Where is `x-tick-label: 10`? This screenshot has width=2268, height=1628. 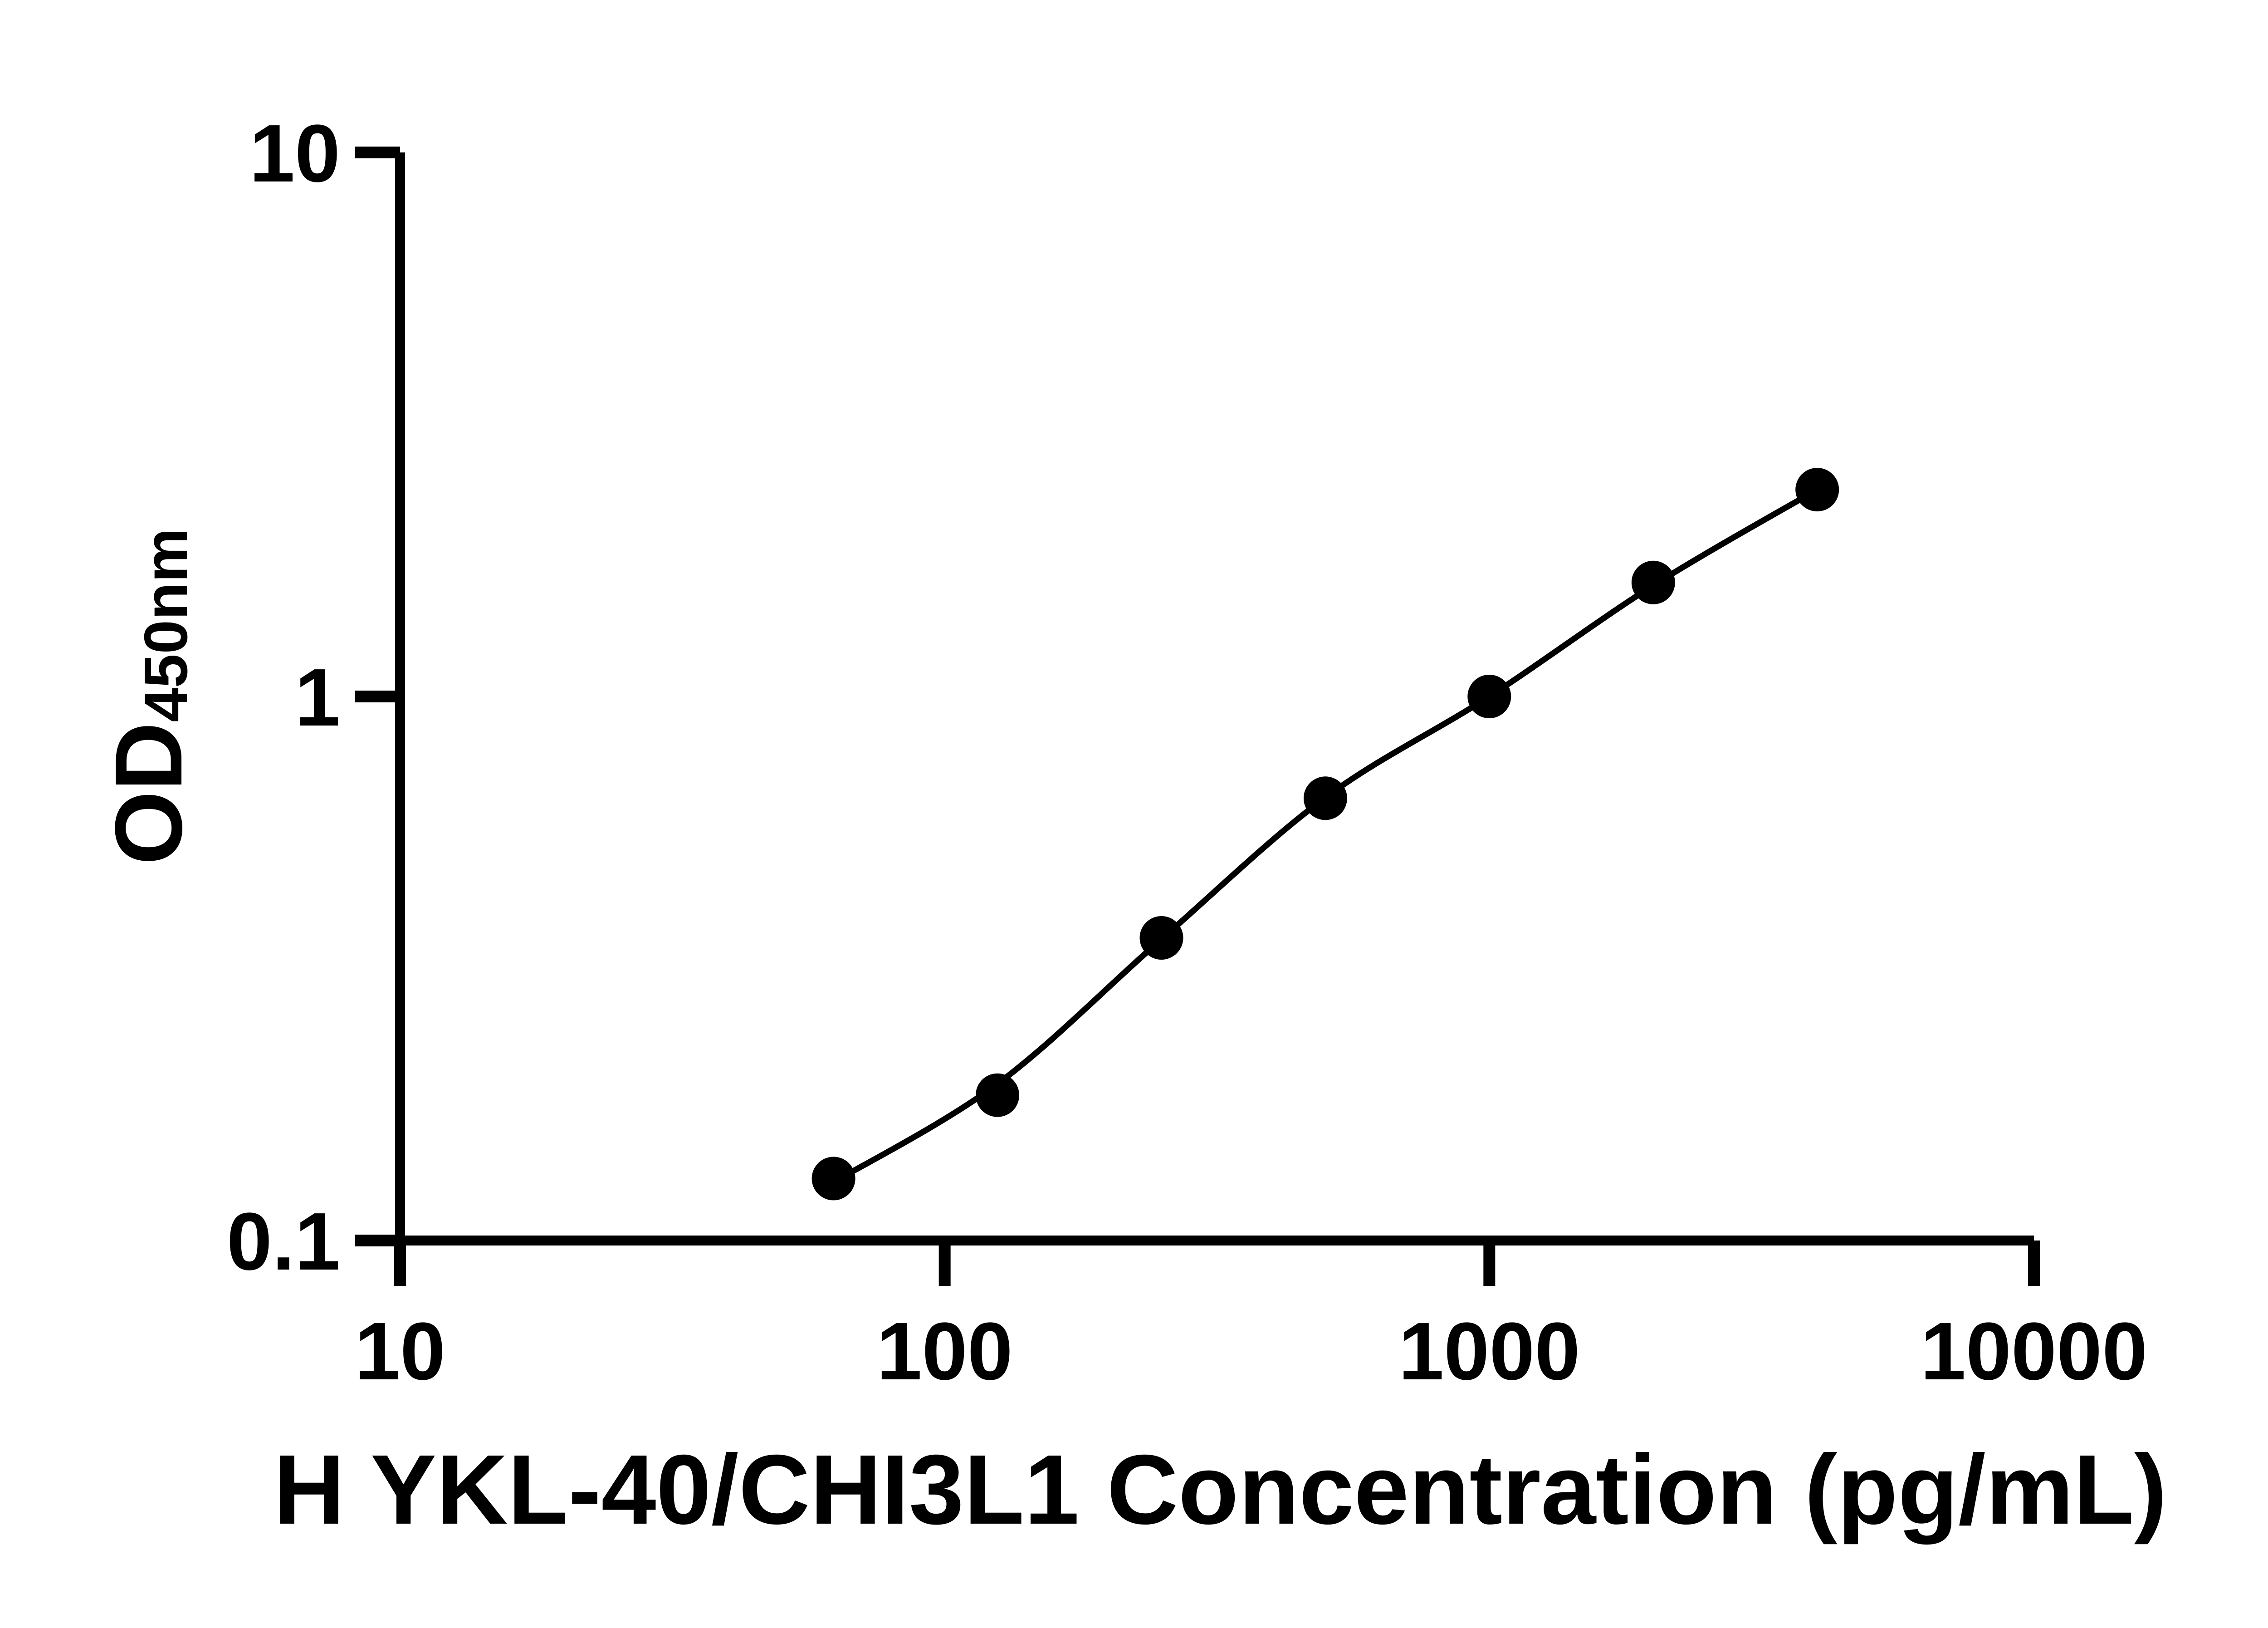
x-tick-label: 10 is located at coordinates (400, 1351).